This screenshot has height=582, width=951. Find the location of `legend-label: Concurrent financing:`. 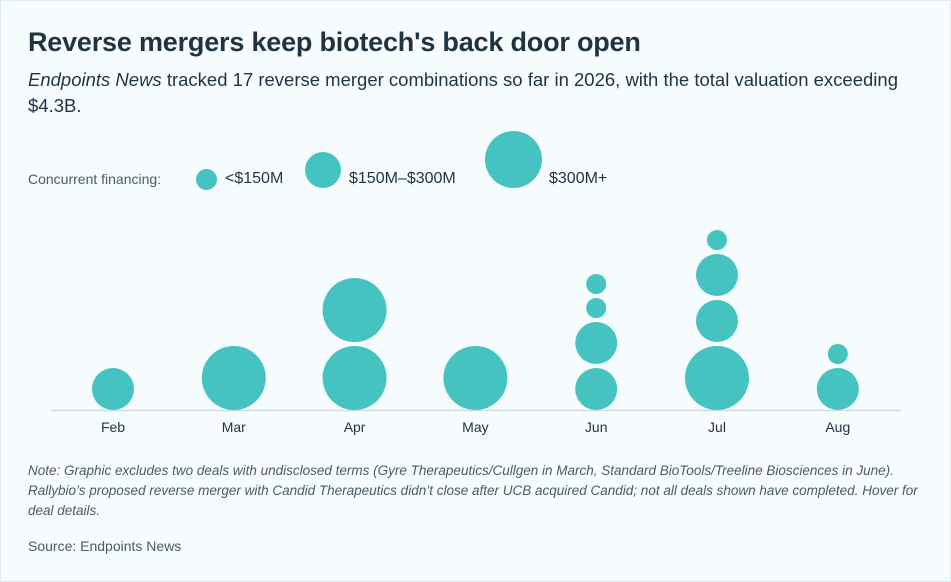

legend-label: Concurrent financing: is located at coordinates (95, 179).